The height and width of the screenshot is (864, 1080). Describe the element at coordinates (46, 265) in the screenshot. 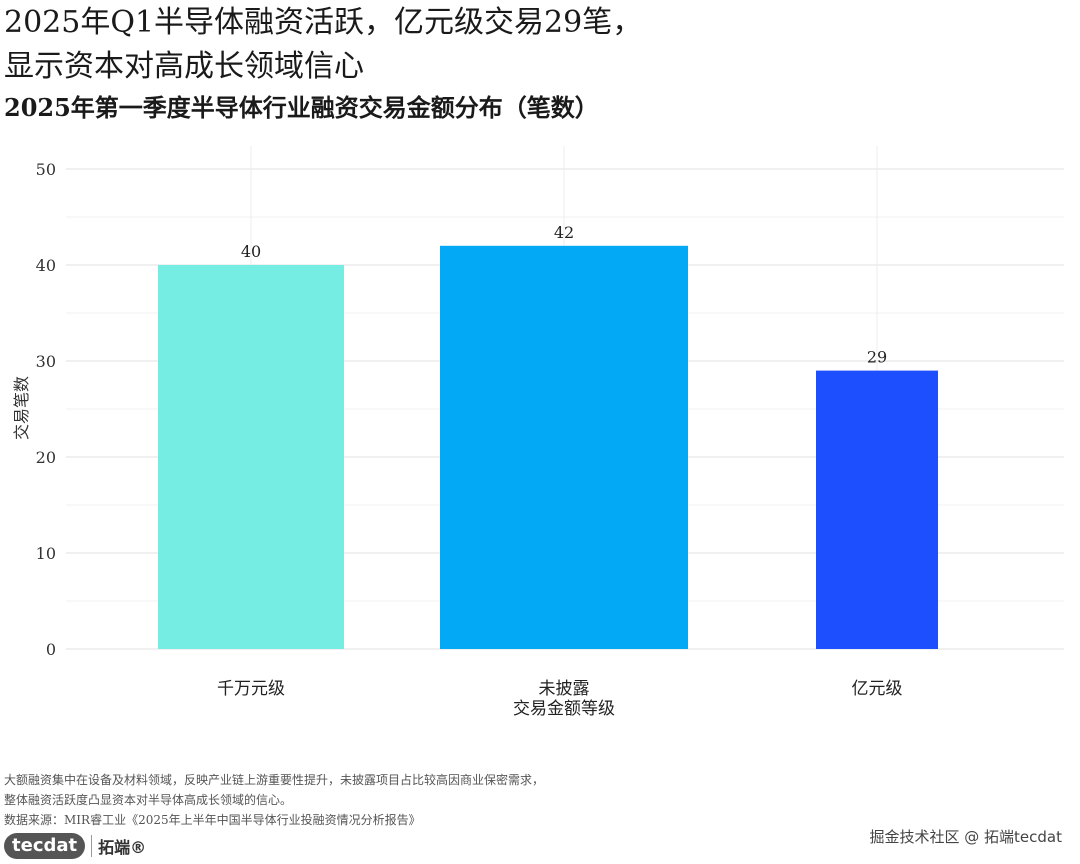

I see `y-tick-label: 40` at that location.